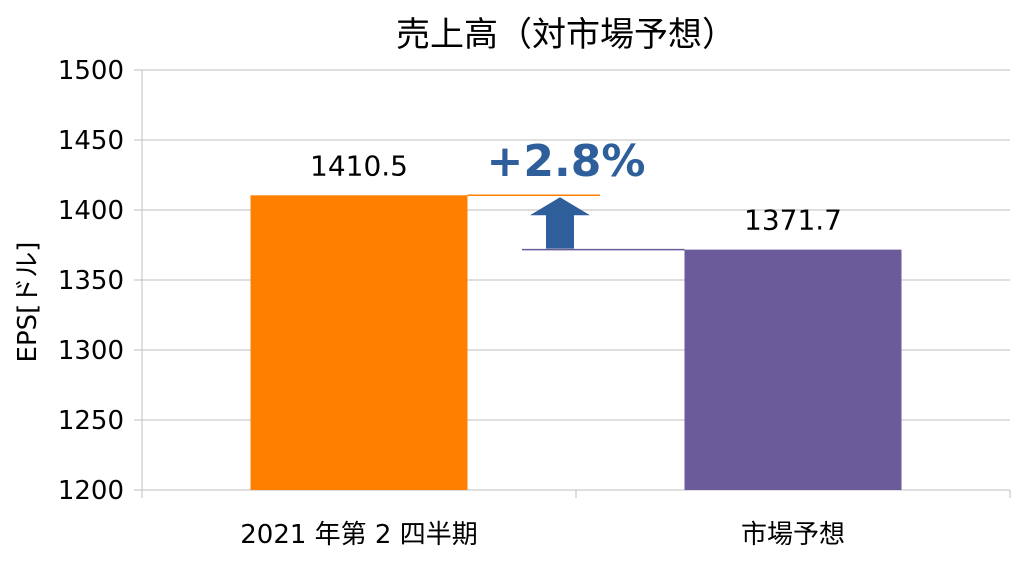 The width and height of the screenshot is (1024, 561). What do you see at coordinates (359, 165) in the screenshot?
I see `bar-value-label: 1410.5` at bounding box center [359, 165].